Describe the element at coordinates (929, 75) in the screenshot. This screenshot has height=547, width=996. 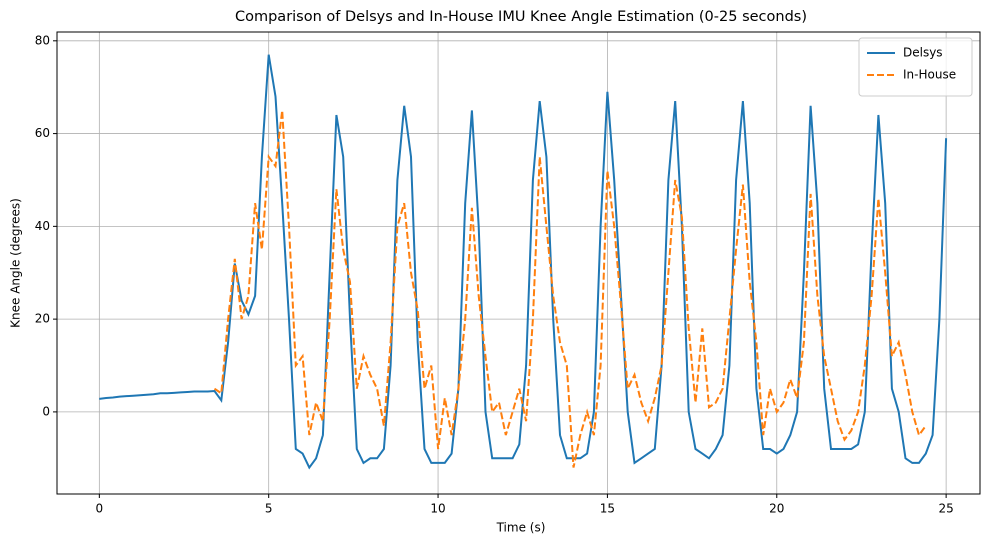
I see `legend-label: In-House` at that location.